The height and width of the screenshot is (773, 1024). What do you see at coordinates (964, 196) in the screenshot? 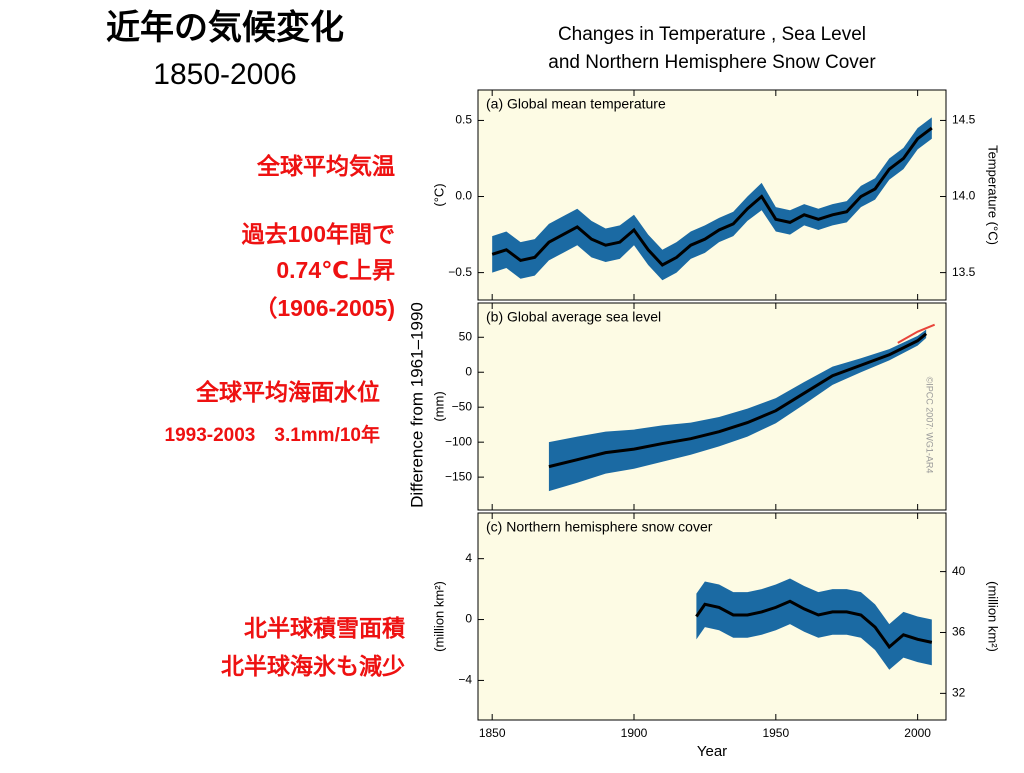
I see `y2-tick-label: 14.0` at bounding box center [964, 196].